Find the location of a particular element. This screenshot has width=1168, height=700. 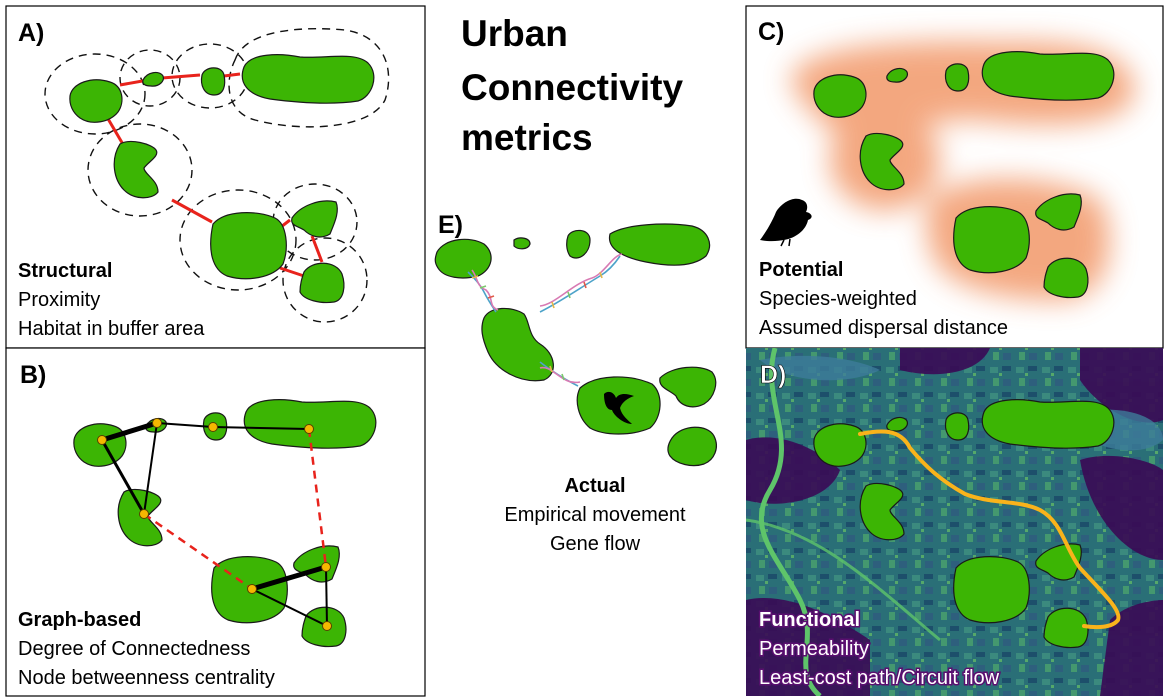

panel-e-actual is located at coordinates (575, 345).